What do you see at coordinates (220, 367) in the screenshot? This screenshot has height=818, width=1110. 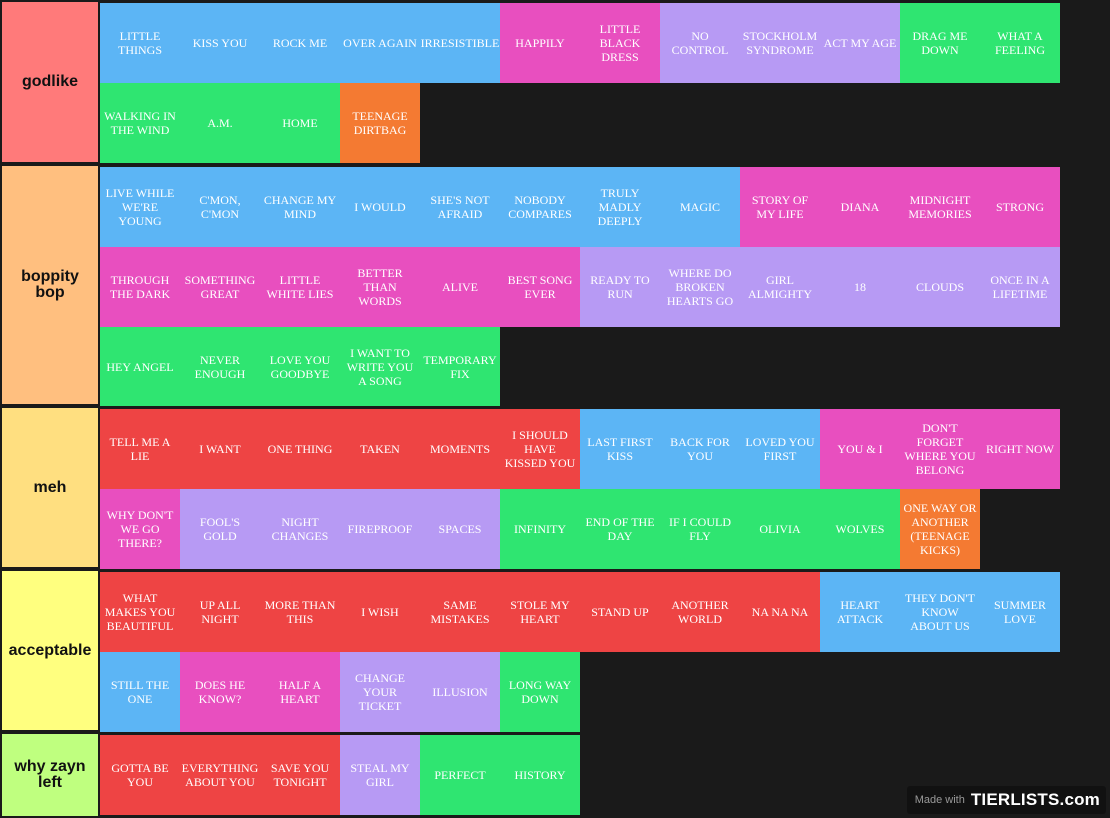 I see `song-tile: NEVER ENOUGH` at bounding box center [220, 367].